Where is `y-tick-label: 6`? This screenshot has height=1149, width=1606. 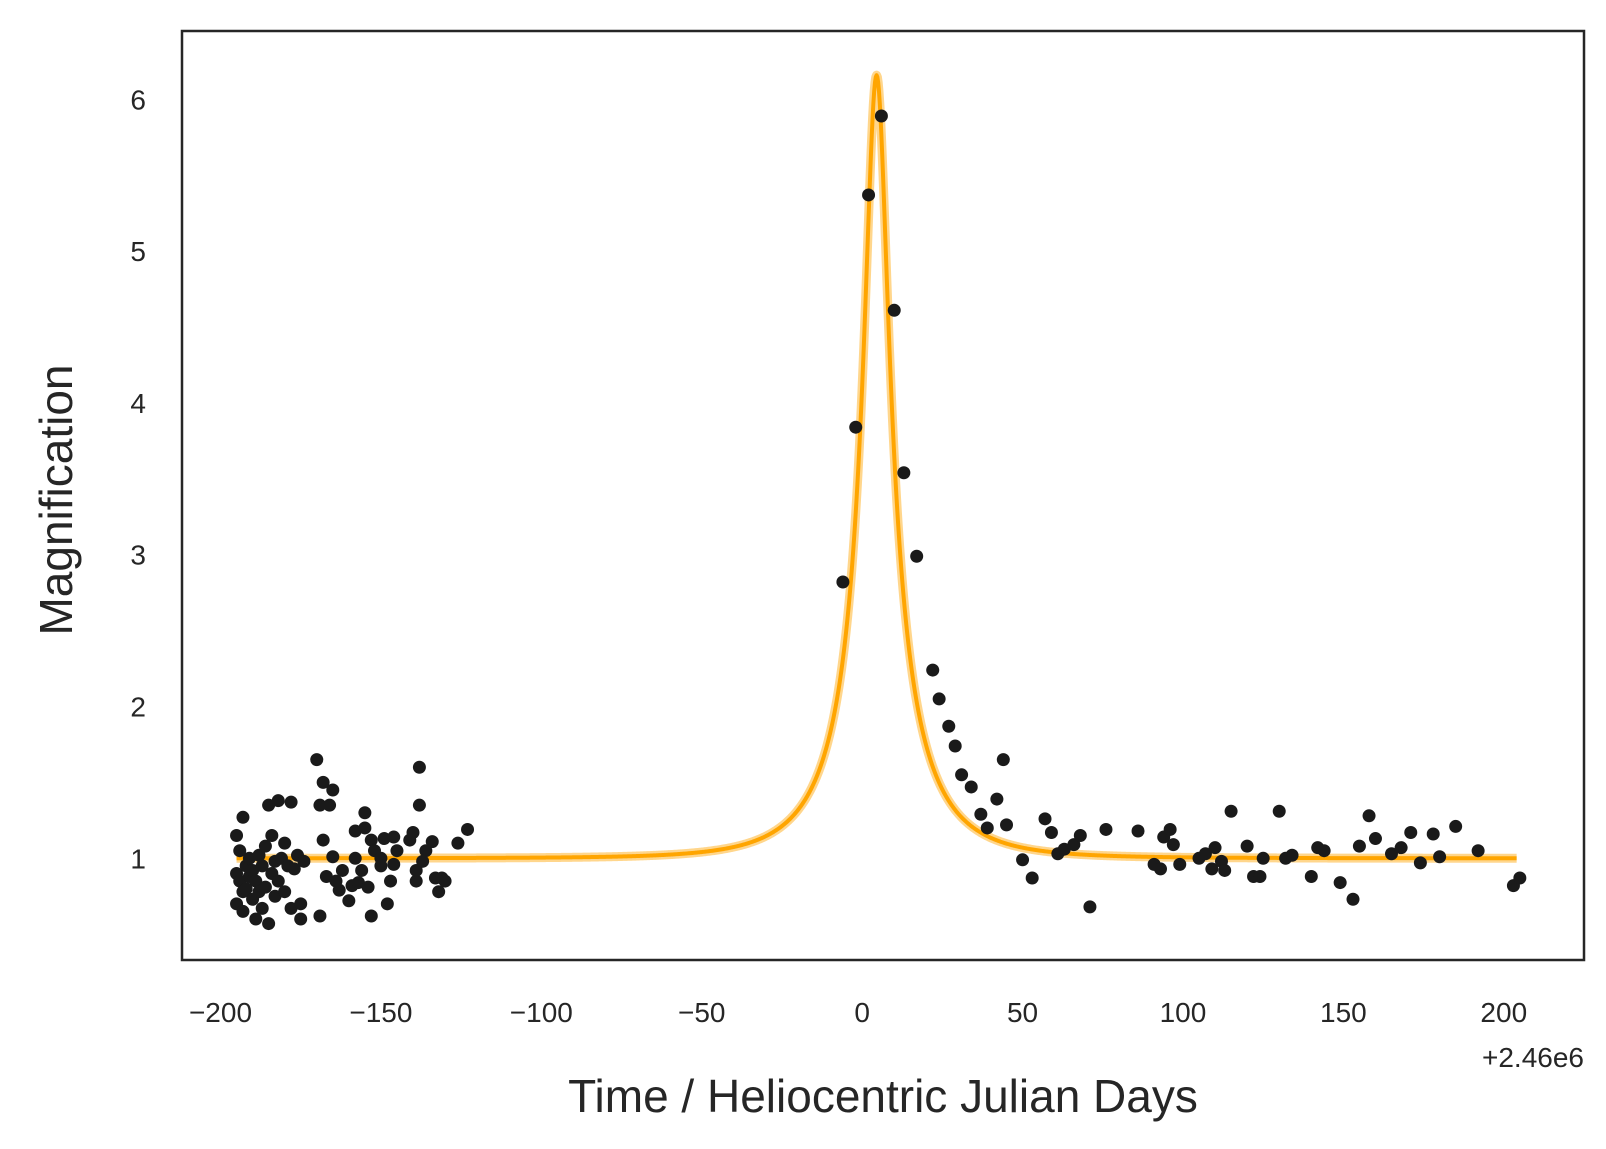 y-tick-label: 6 is located at coordinates (138, 99).